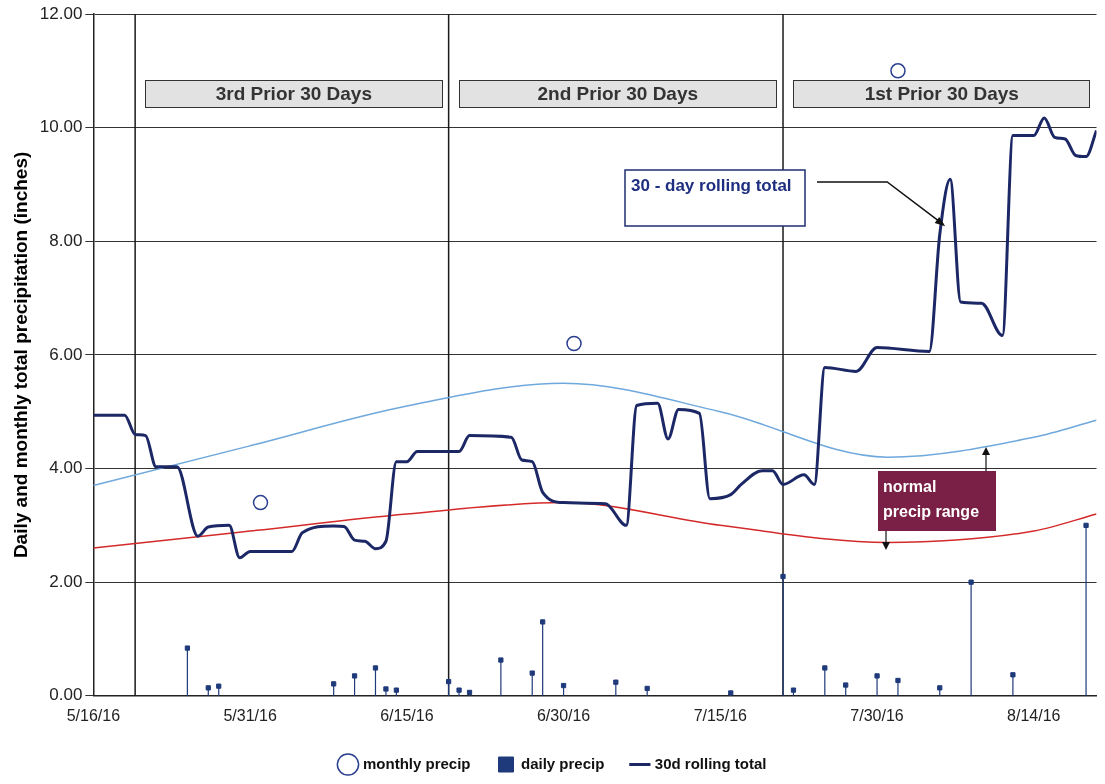 The width and height of the screenshot is (1105, 784). I want to click on y-axis-title: Daily and monthly total precipitation (inches), so click(20, 355).